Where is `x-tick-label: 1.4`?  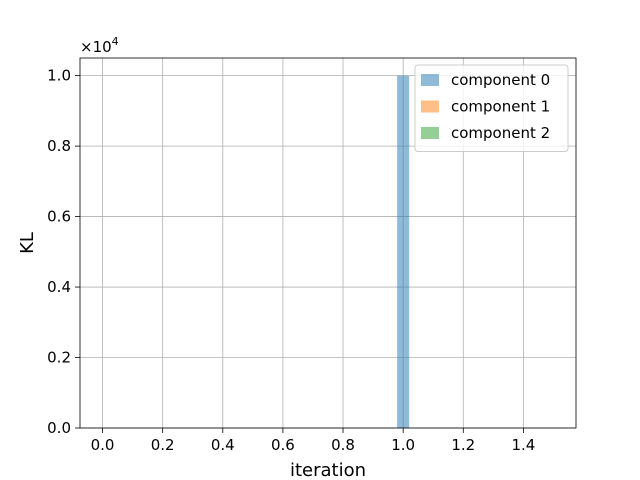
x-tick-label: 1.4 is located at coordinates (523, 445).